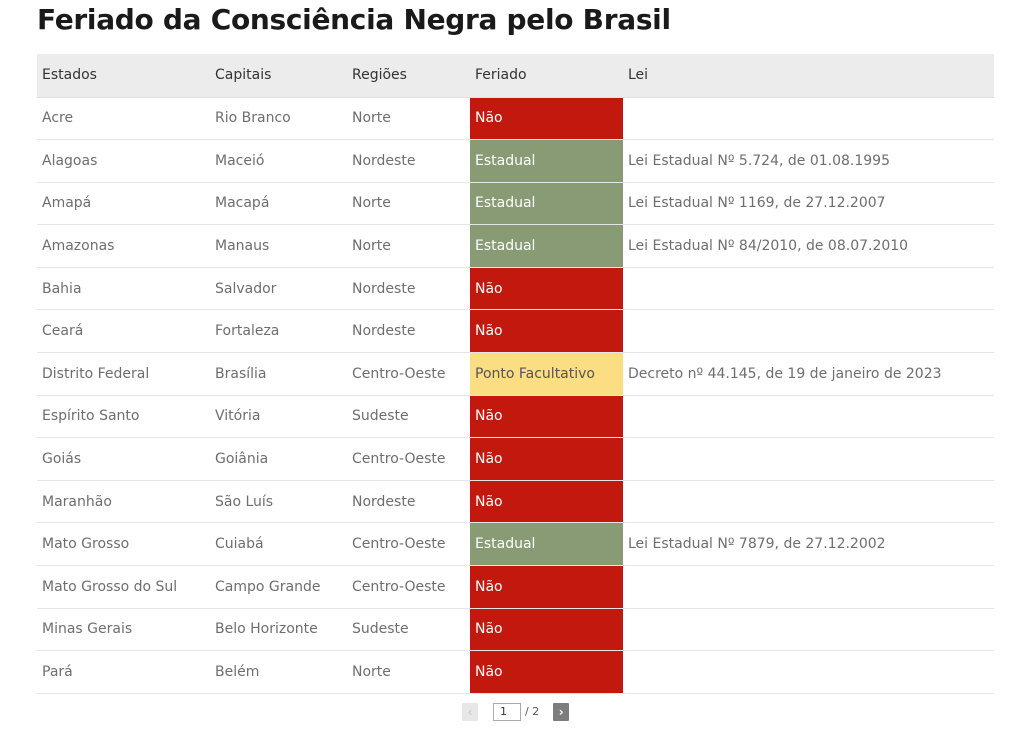 The image size is (1024, 729). Describe the element at coordinates (278, 502) in the screenshot. I see `cell-capital: São Luís` at that location.